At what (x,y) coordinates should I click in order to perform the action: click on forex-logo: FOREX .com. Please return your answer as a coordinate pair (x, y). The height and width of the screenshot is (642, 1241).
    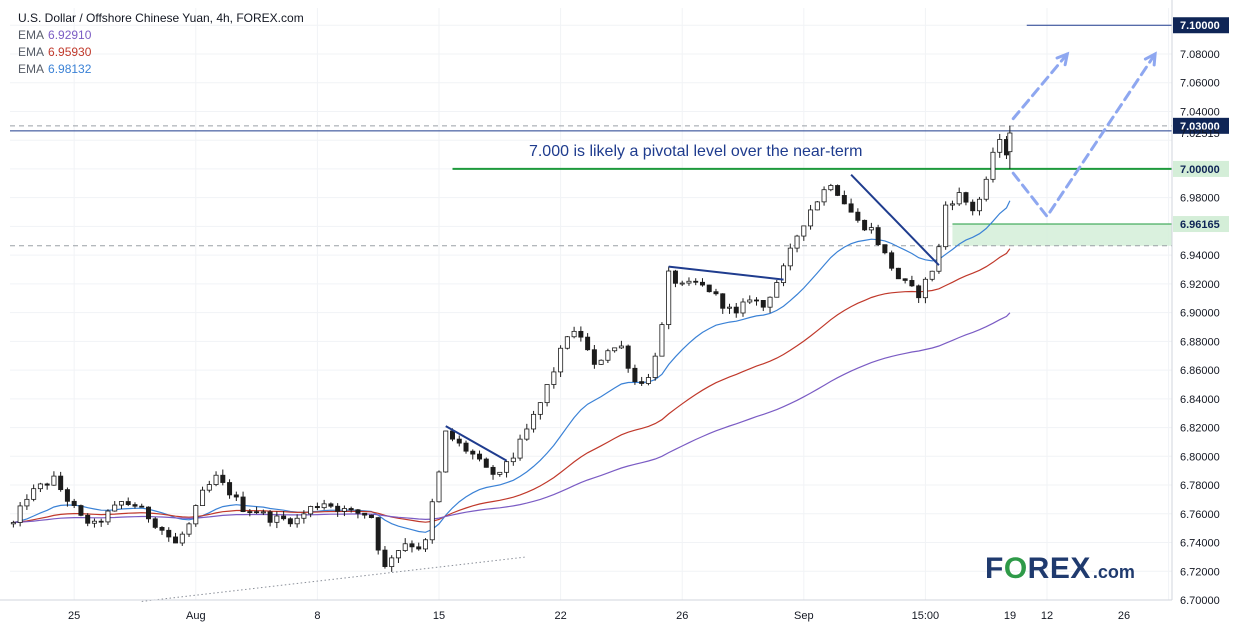
    Looking at the image, I should click on (1060, 569).